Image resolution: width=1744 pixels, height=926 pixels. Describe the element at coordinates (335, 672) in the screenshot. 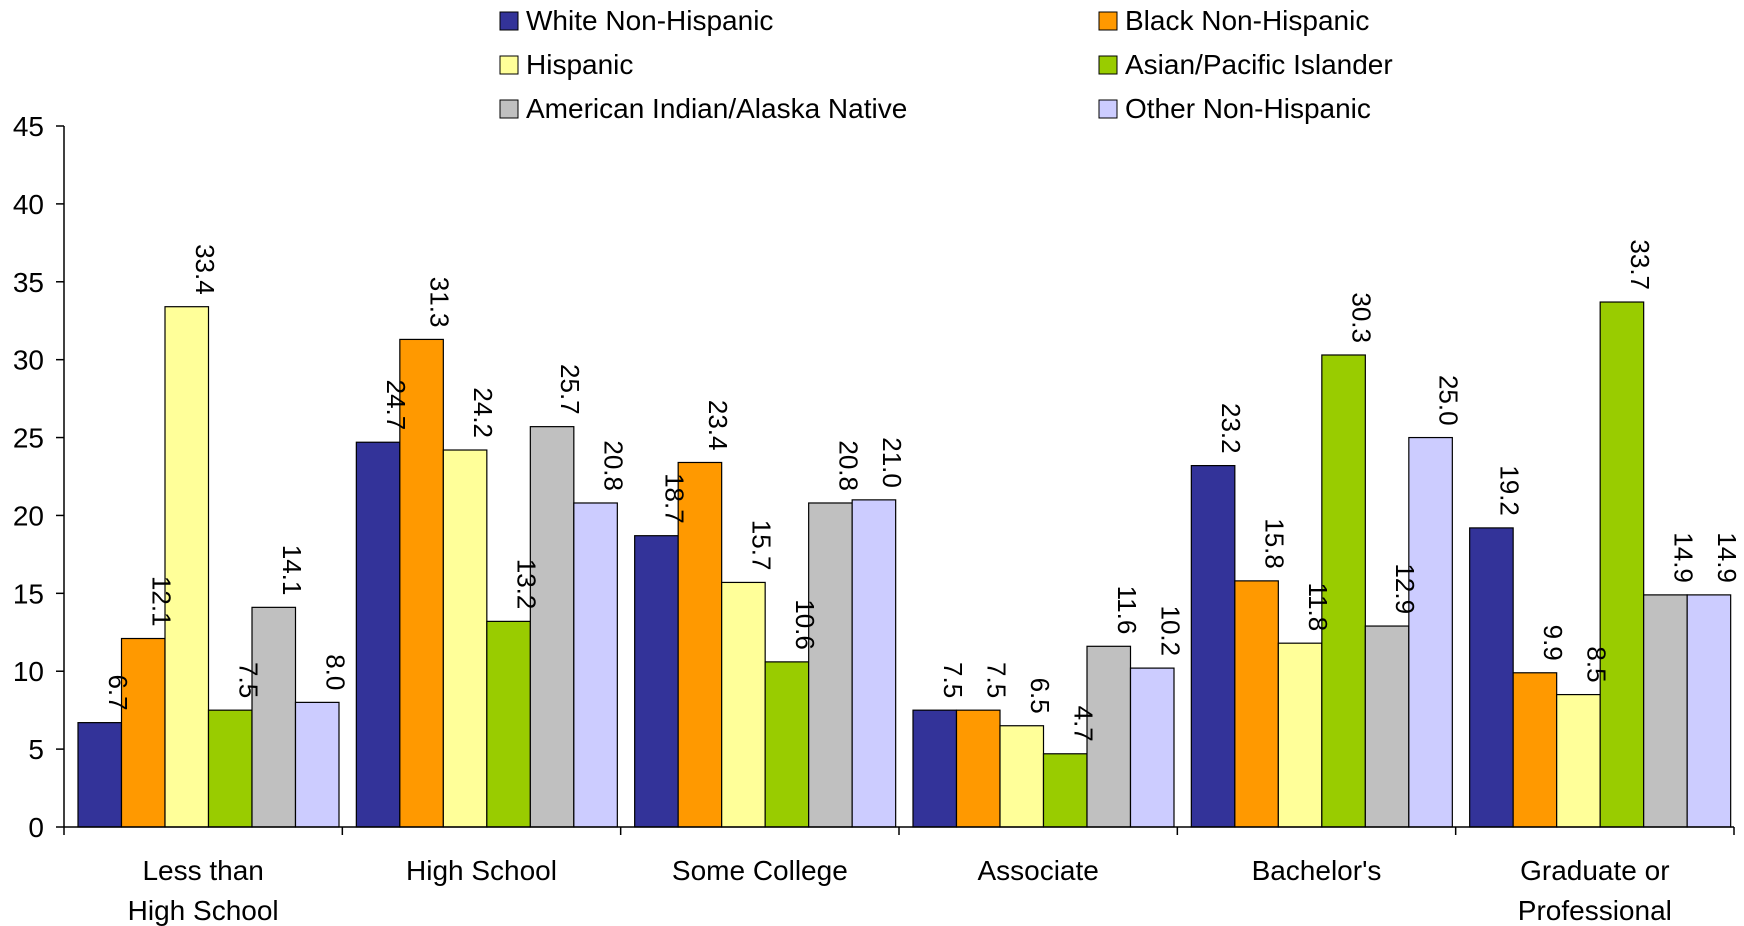

I see `data-label: 8.0` at that location.